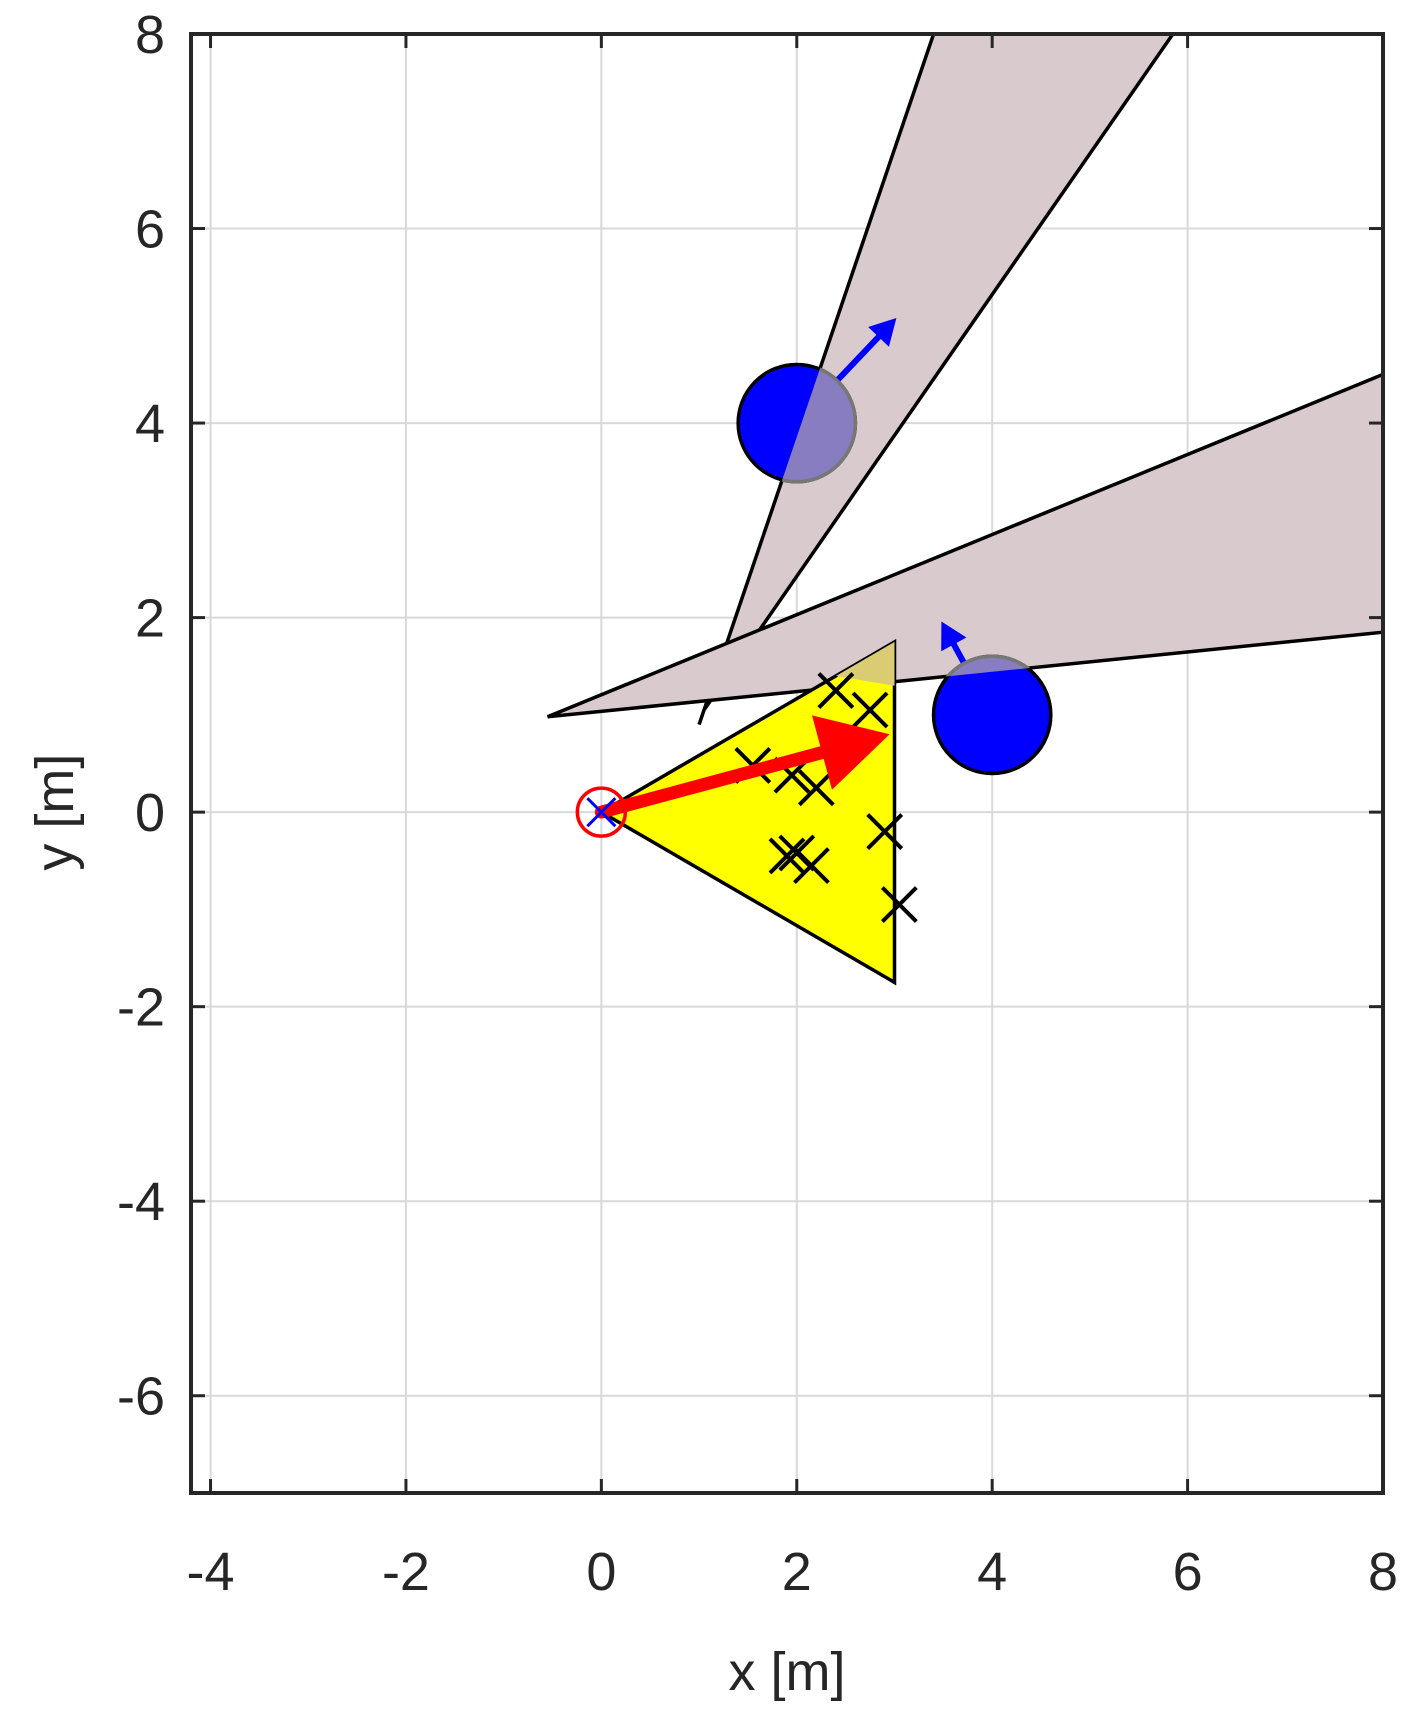 The width and height of the screenshot is (1405, 1713). Describe the element at coordinates (55, 812) in the screenshot. I see `y-axis-label: y [m]` at that location.